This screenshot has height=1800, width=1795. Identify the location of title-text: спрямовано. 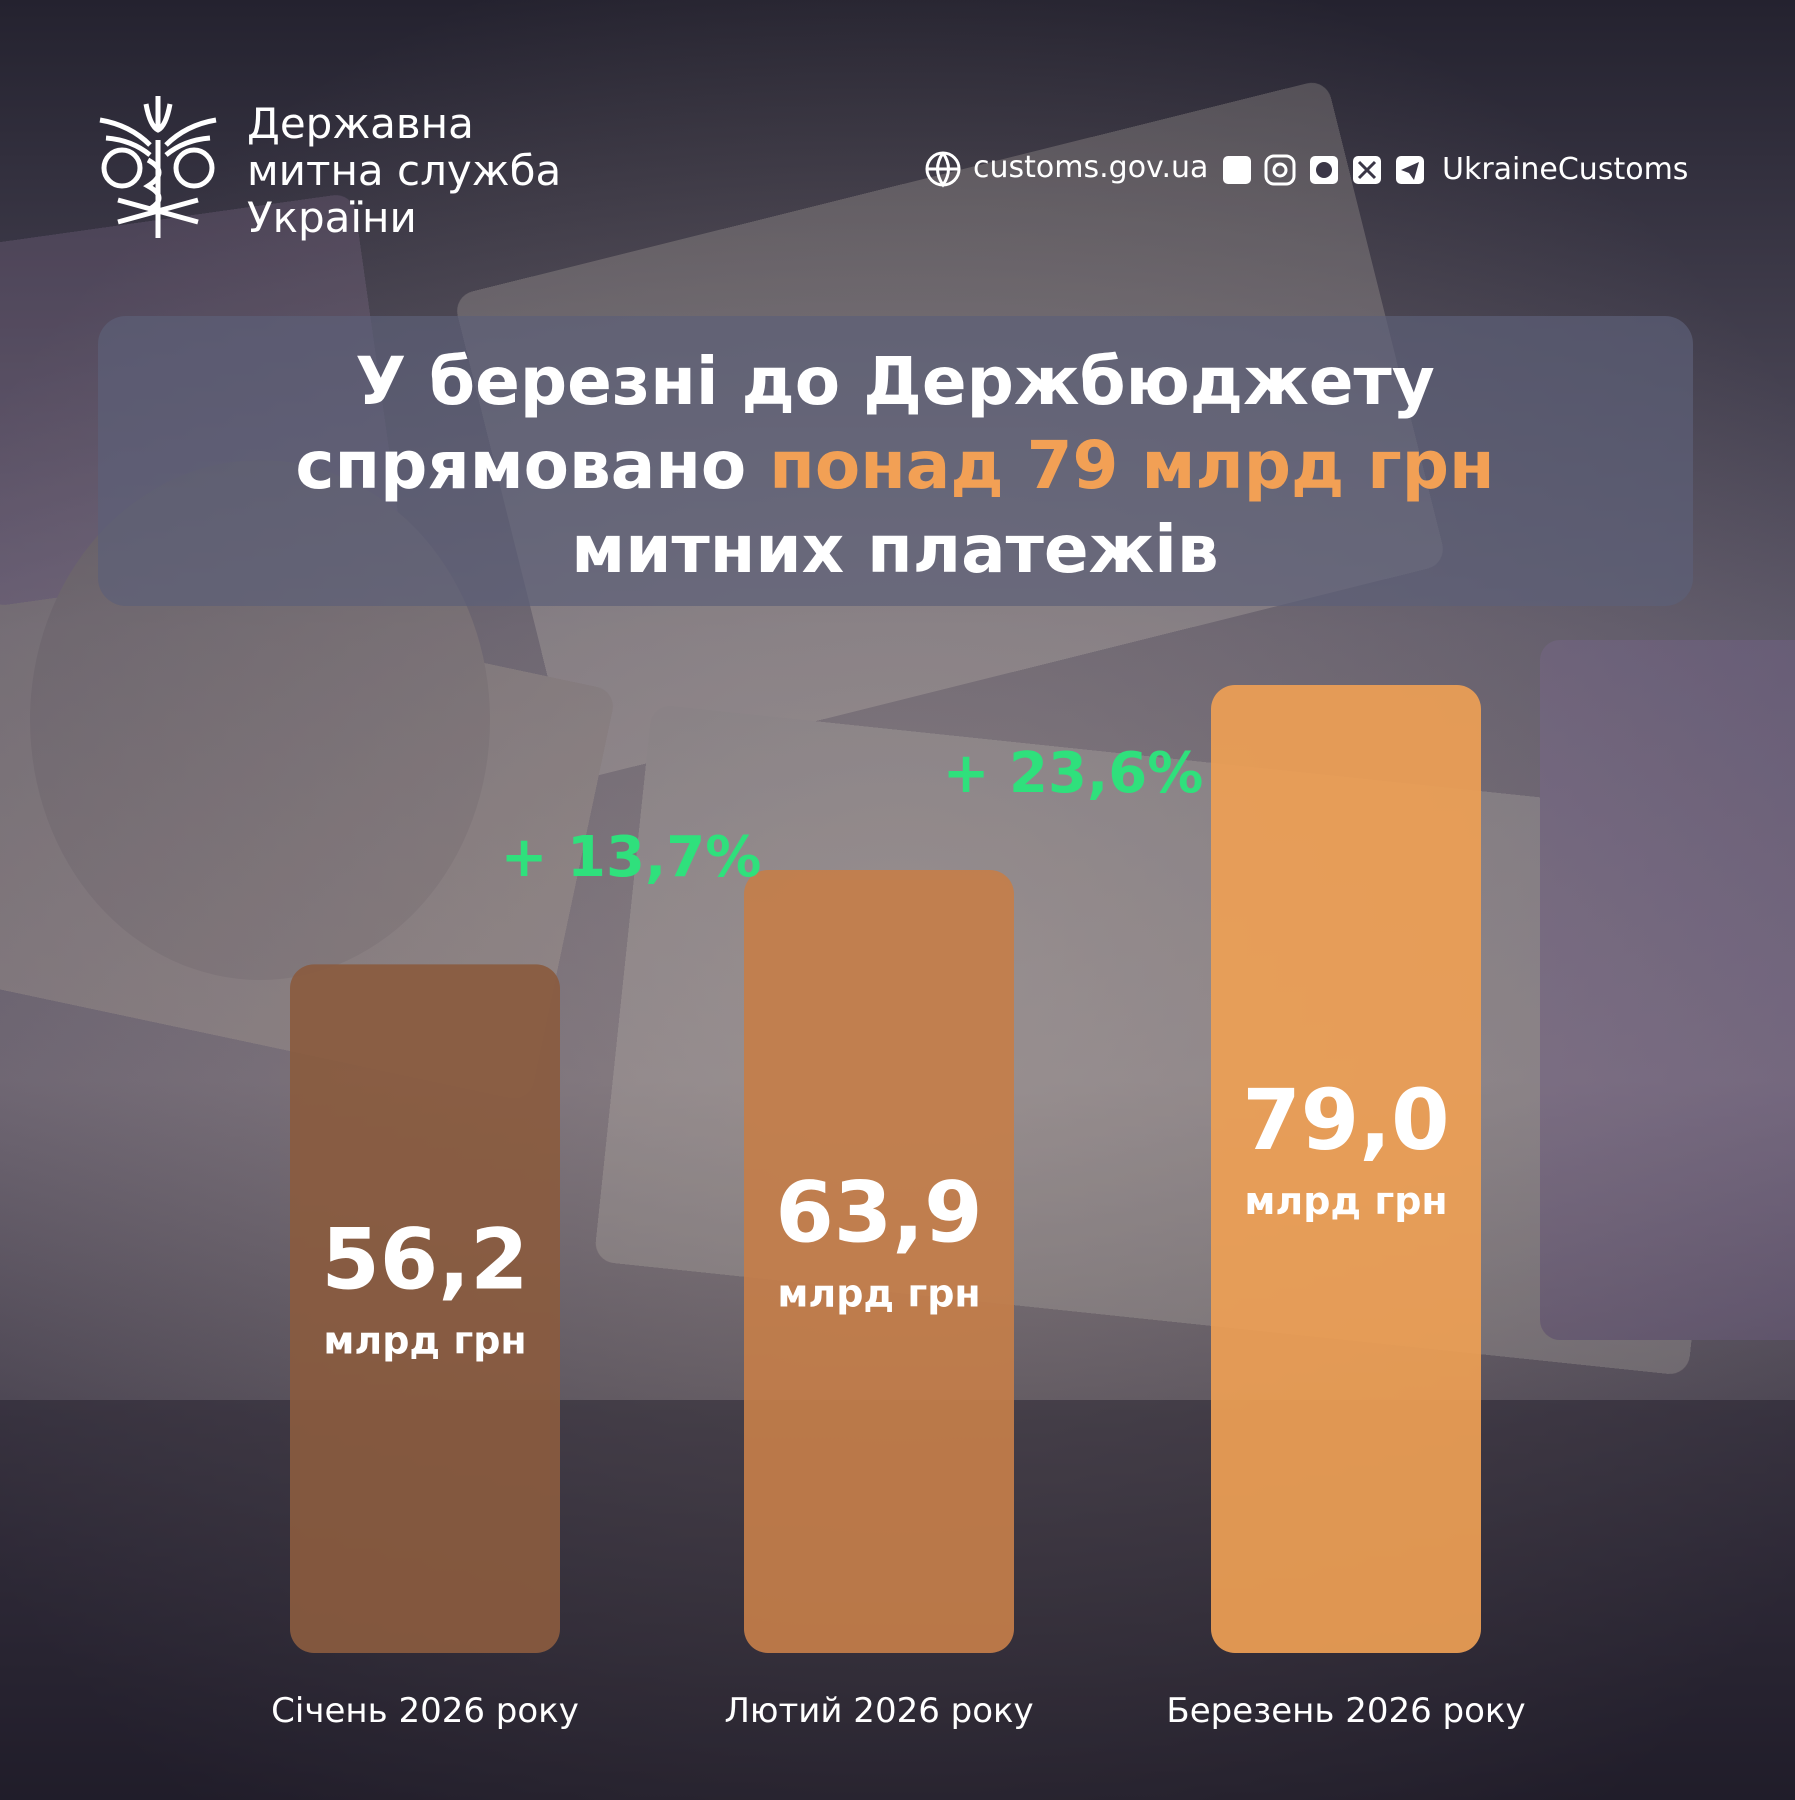
(520, 465).